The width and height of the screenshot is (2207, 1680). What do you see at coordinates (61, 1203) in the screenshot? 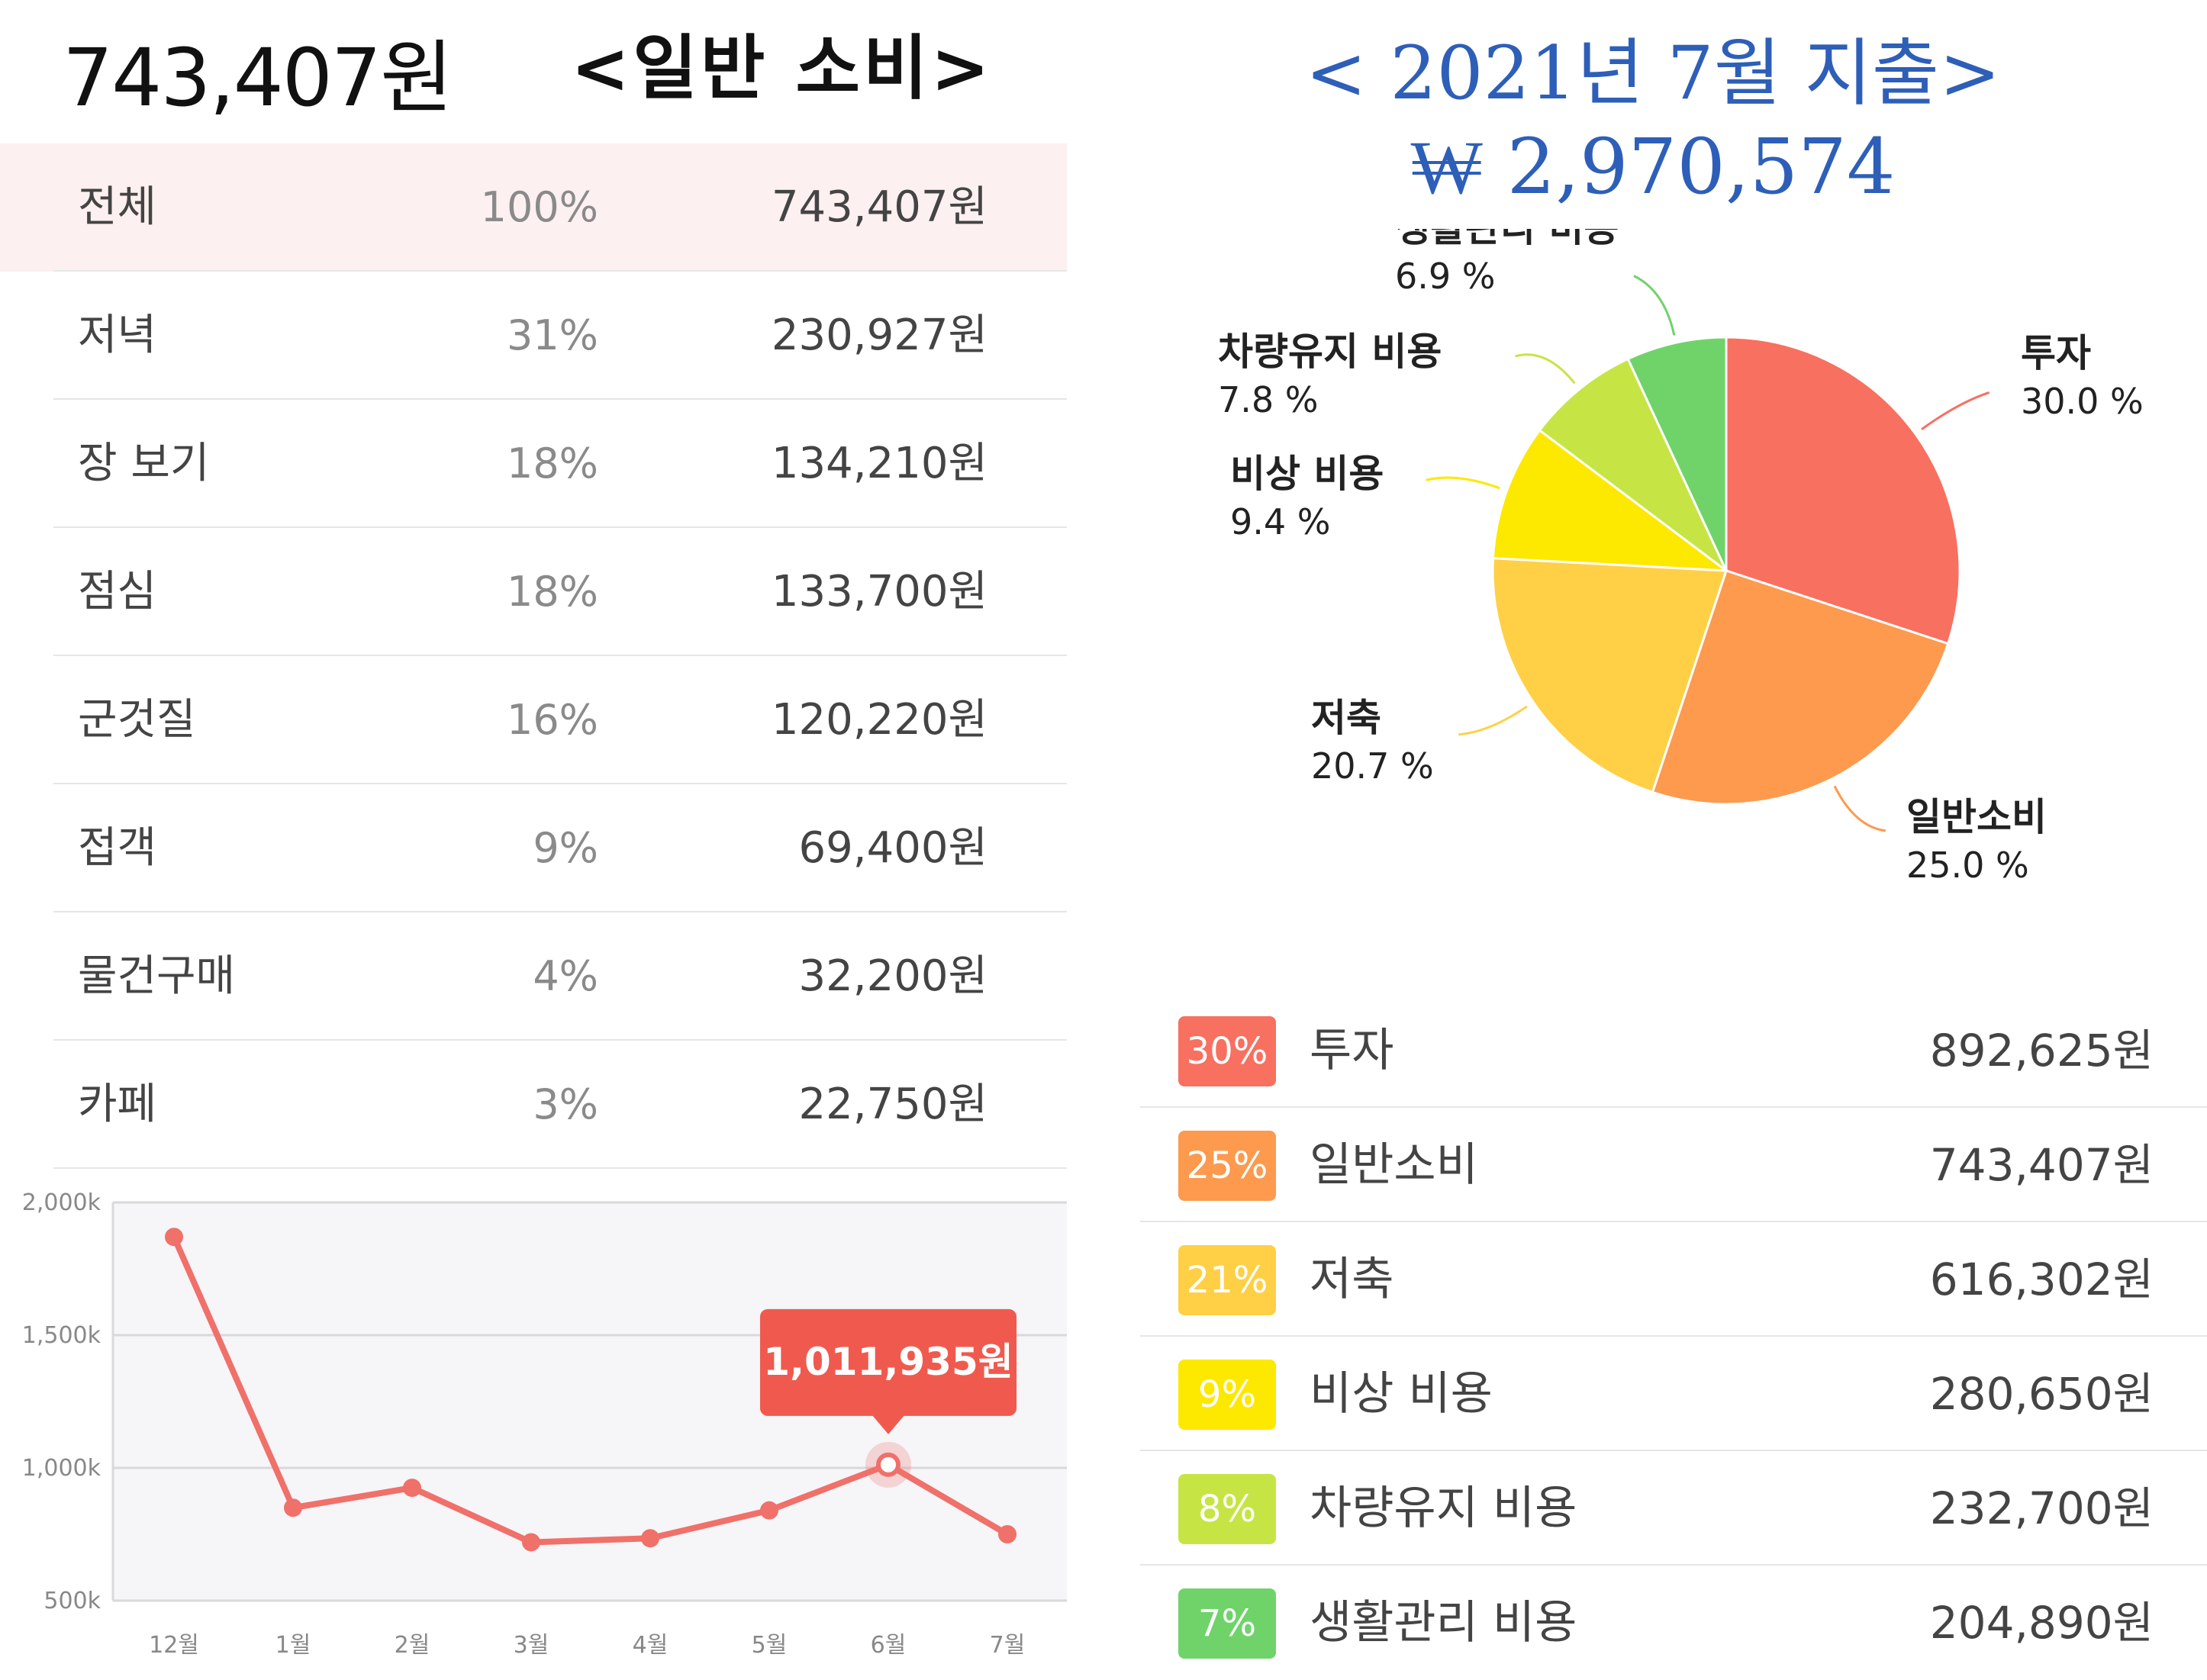
I see `y-tick-label: 2,000k` at bounding box center [61, 1203].